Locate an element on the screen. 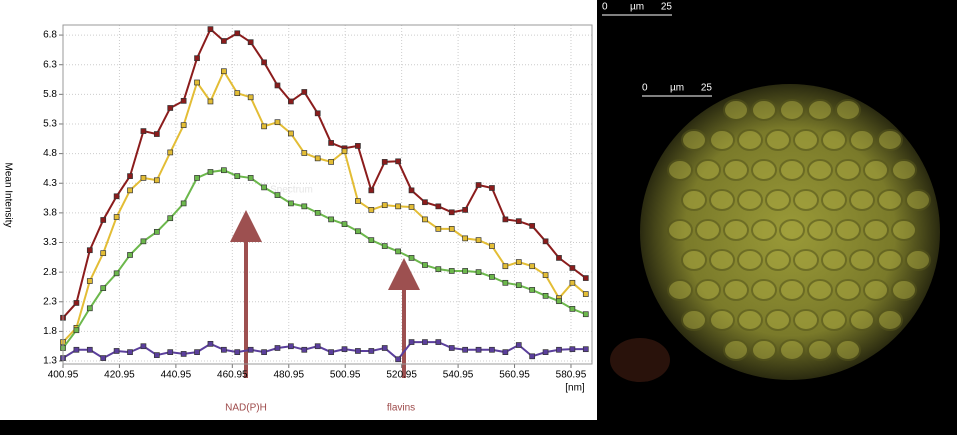 This screenshot has height=435, width=957. y-tick-label: 4.3 is located at coordinates (50, 183).